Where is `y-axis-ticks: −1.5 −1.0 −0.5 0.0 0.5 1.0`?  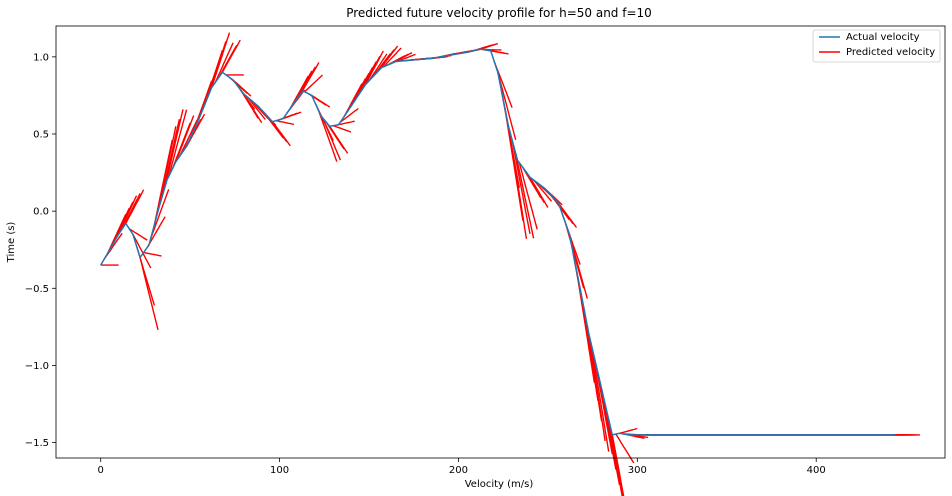
y-axis-ticks: −1.5 −1.0 −0.5 0.0 0.5 1.0 is located at coordinates (40, 250).